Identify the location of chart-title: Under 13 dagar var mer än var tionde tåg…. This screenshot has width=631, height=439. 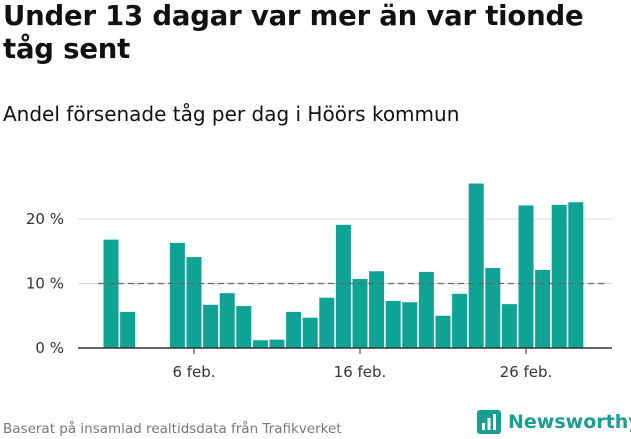
(293, 32).